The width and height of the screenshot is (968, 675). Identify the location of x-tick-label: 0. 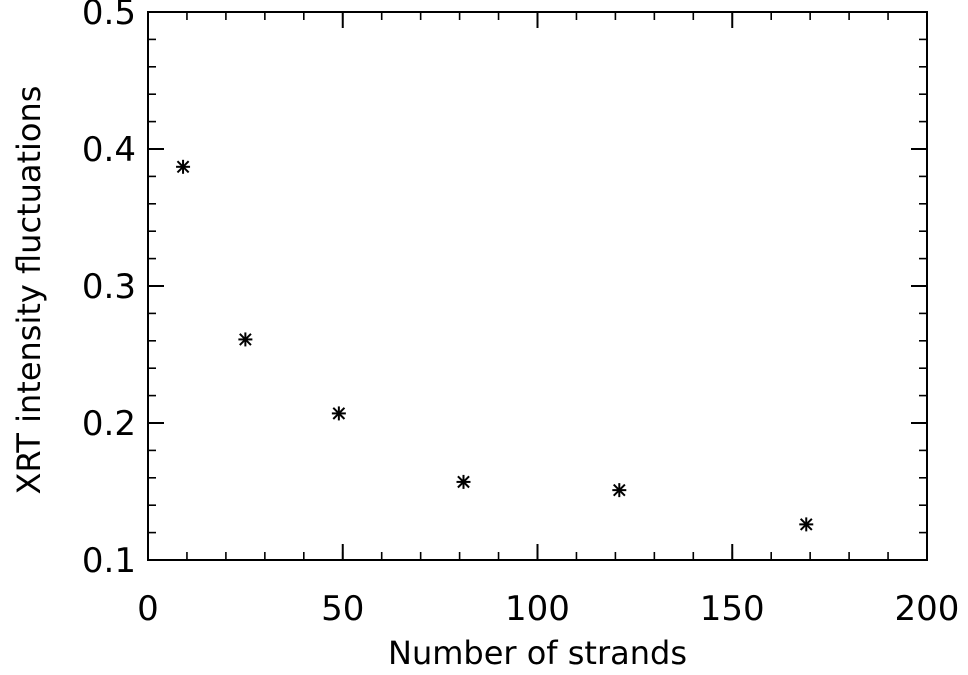
(148, 609).